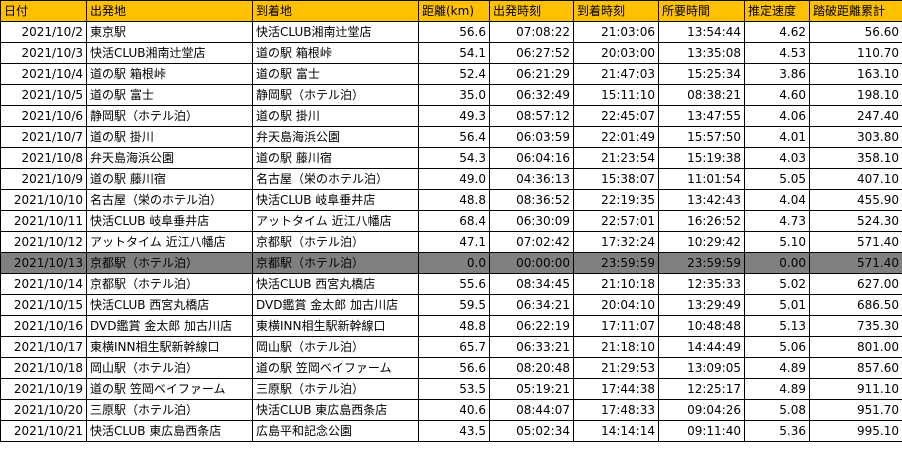  What do you see at coordinates (531, 32) in the screenshot?
I see `cell-departure-time: 07:08:22` at bounding box center [531, 32].